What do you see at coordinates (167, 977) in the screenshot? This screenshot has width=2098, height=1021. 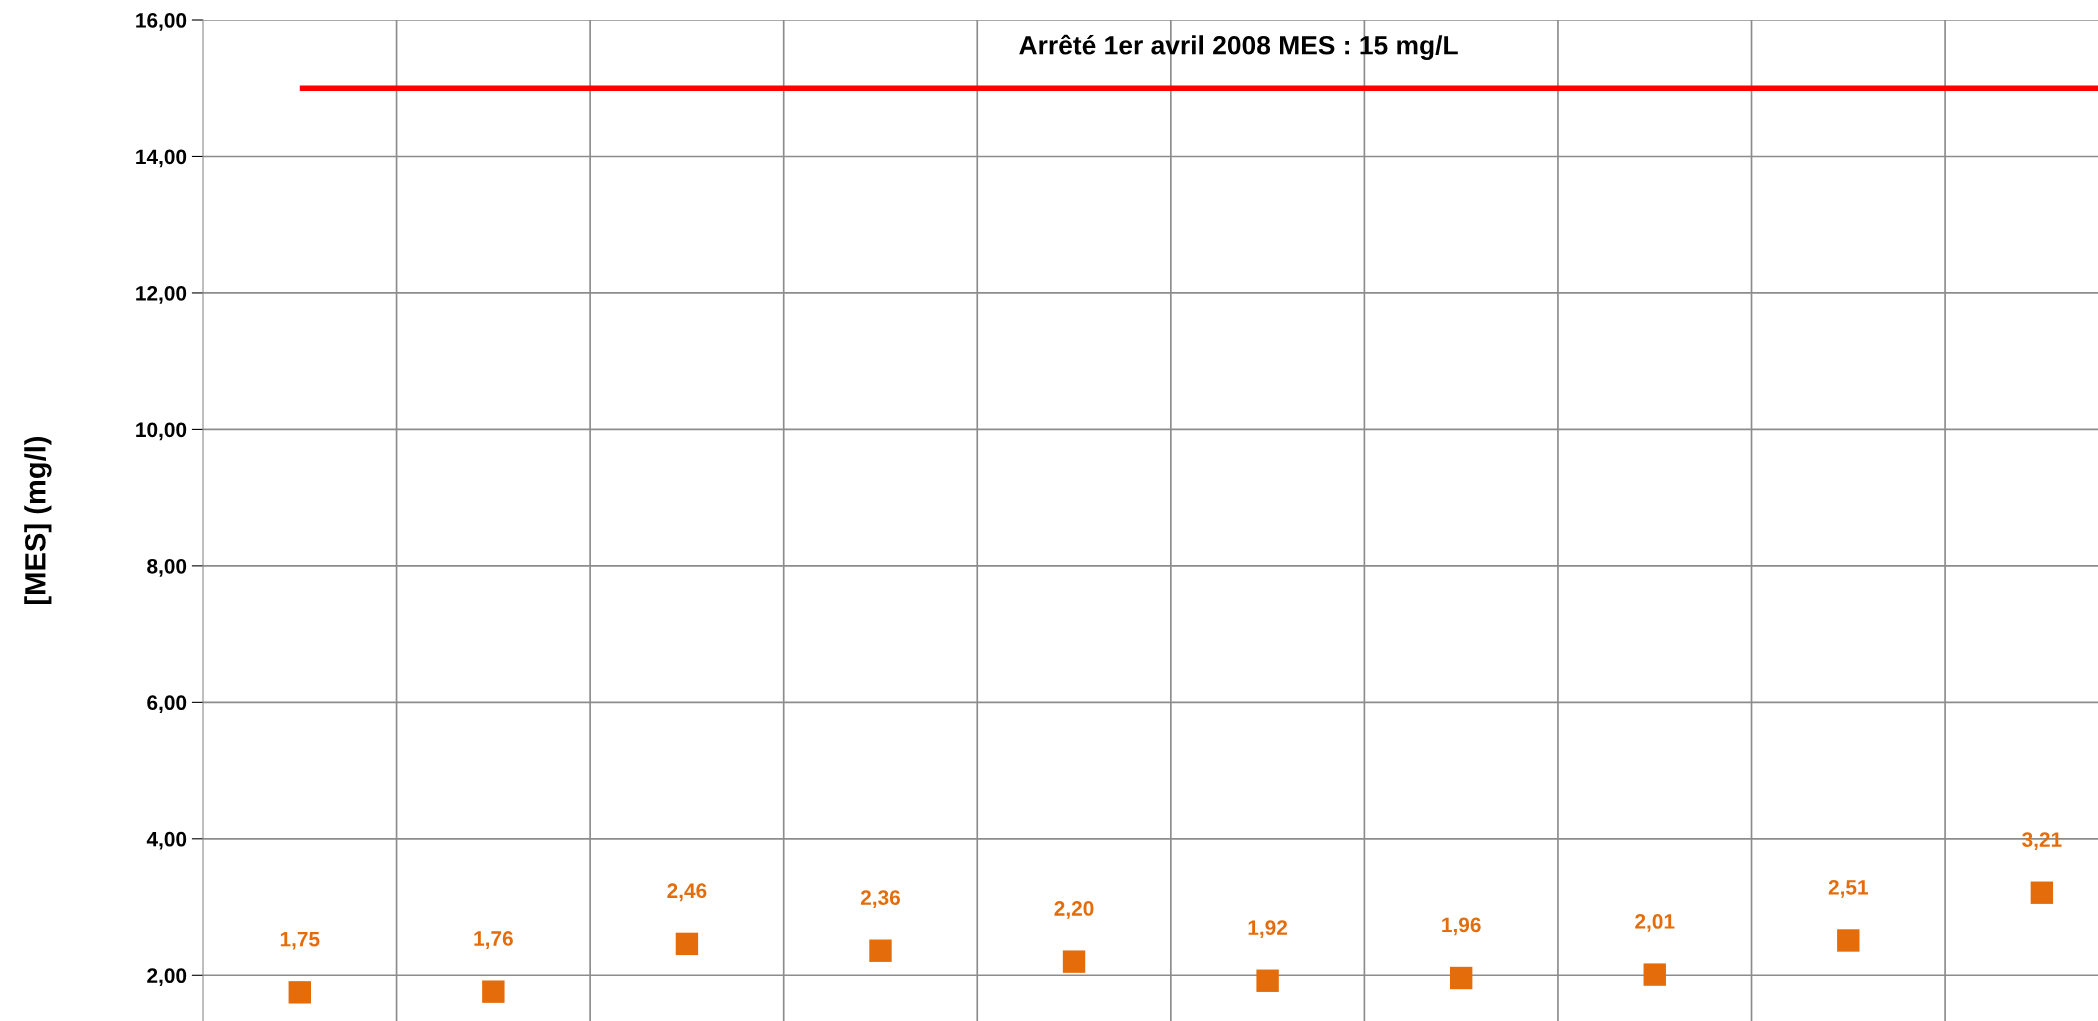 I see `y-tick-label: 2,00` at bounding box center [167, 977].